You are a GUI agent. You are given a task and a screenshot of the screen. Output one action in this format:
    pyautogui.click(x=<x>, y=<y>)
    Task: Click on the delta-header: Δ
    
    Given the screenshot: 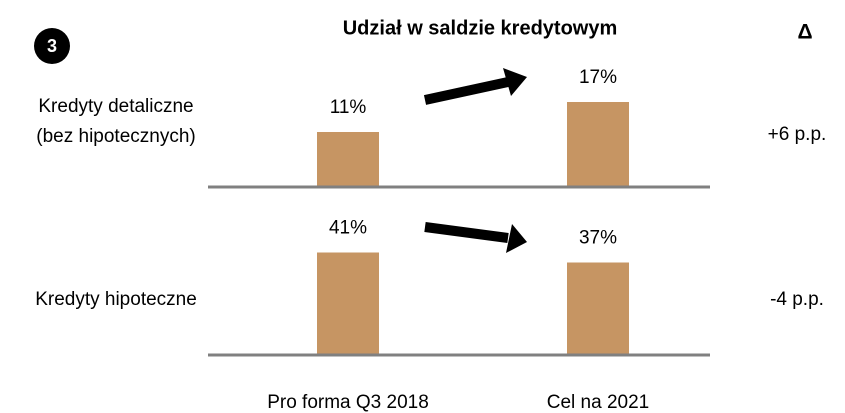 What is the action you would take?
    pyautogui.click(x=804, y=32)
    